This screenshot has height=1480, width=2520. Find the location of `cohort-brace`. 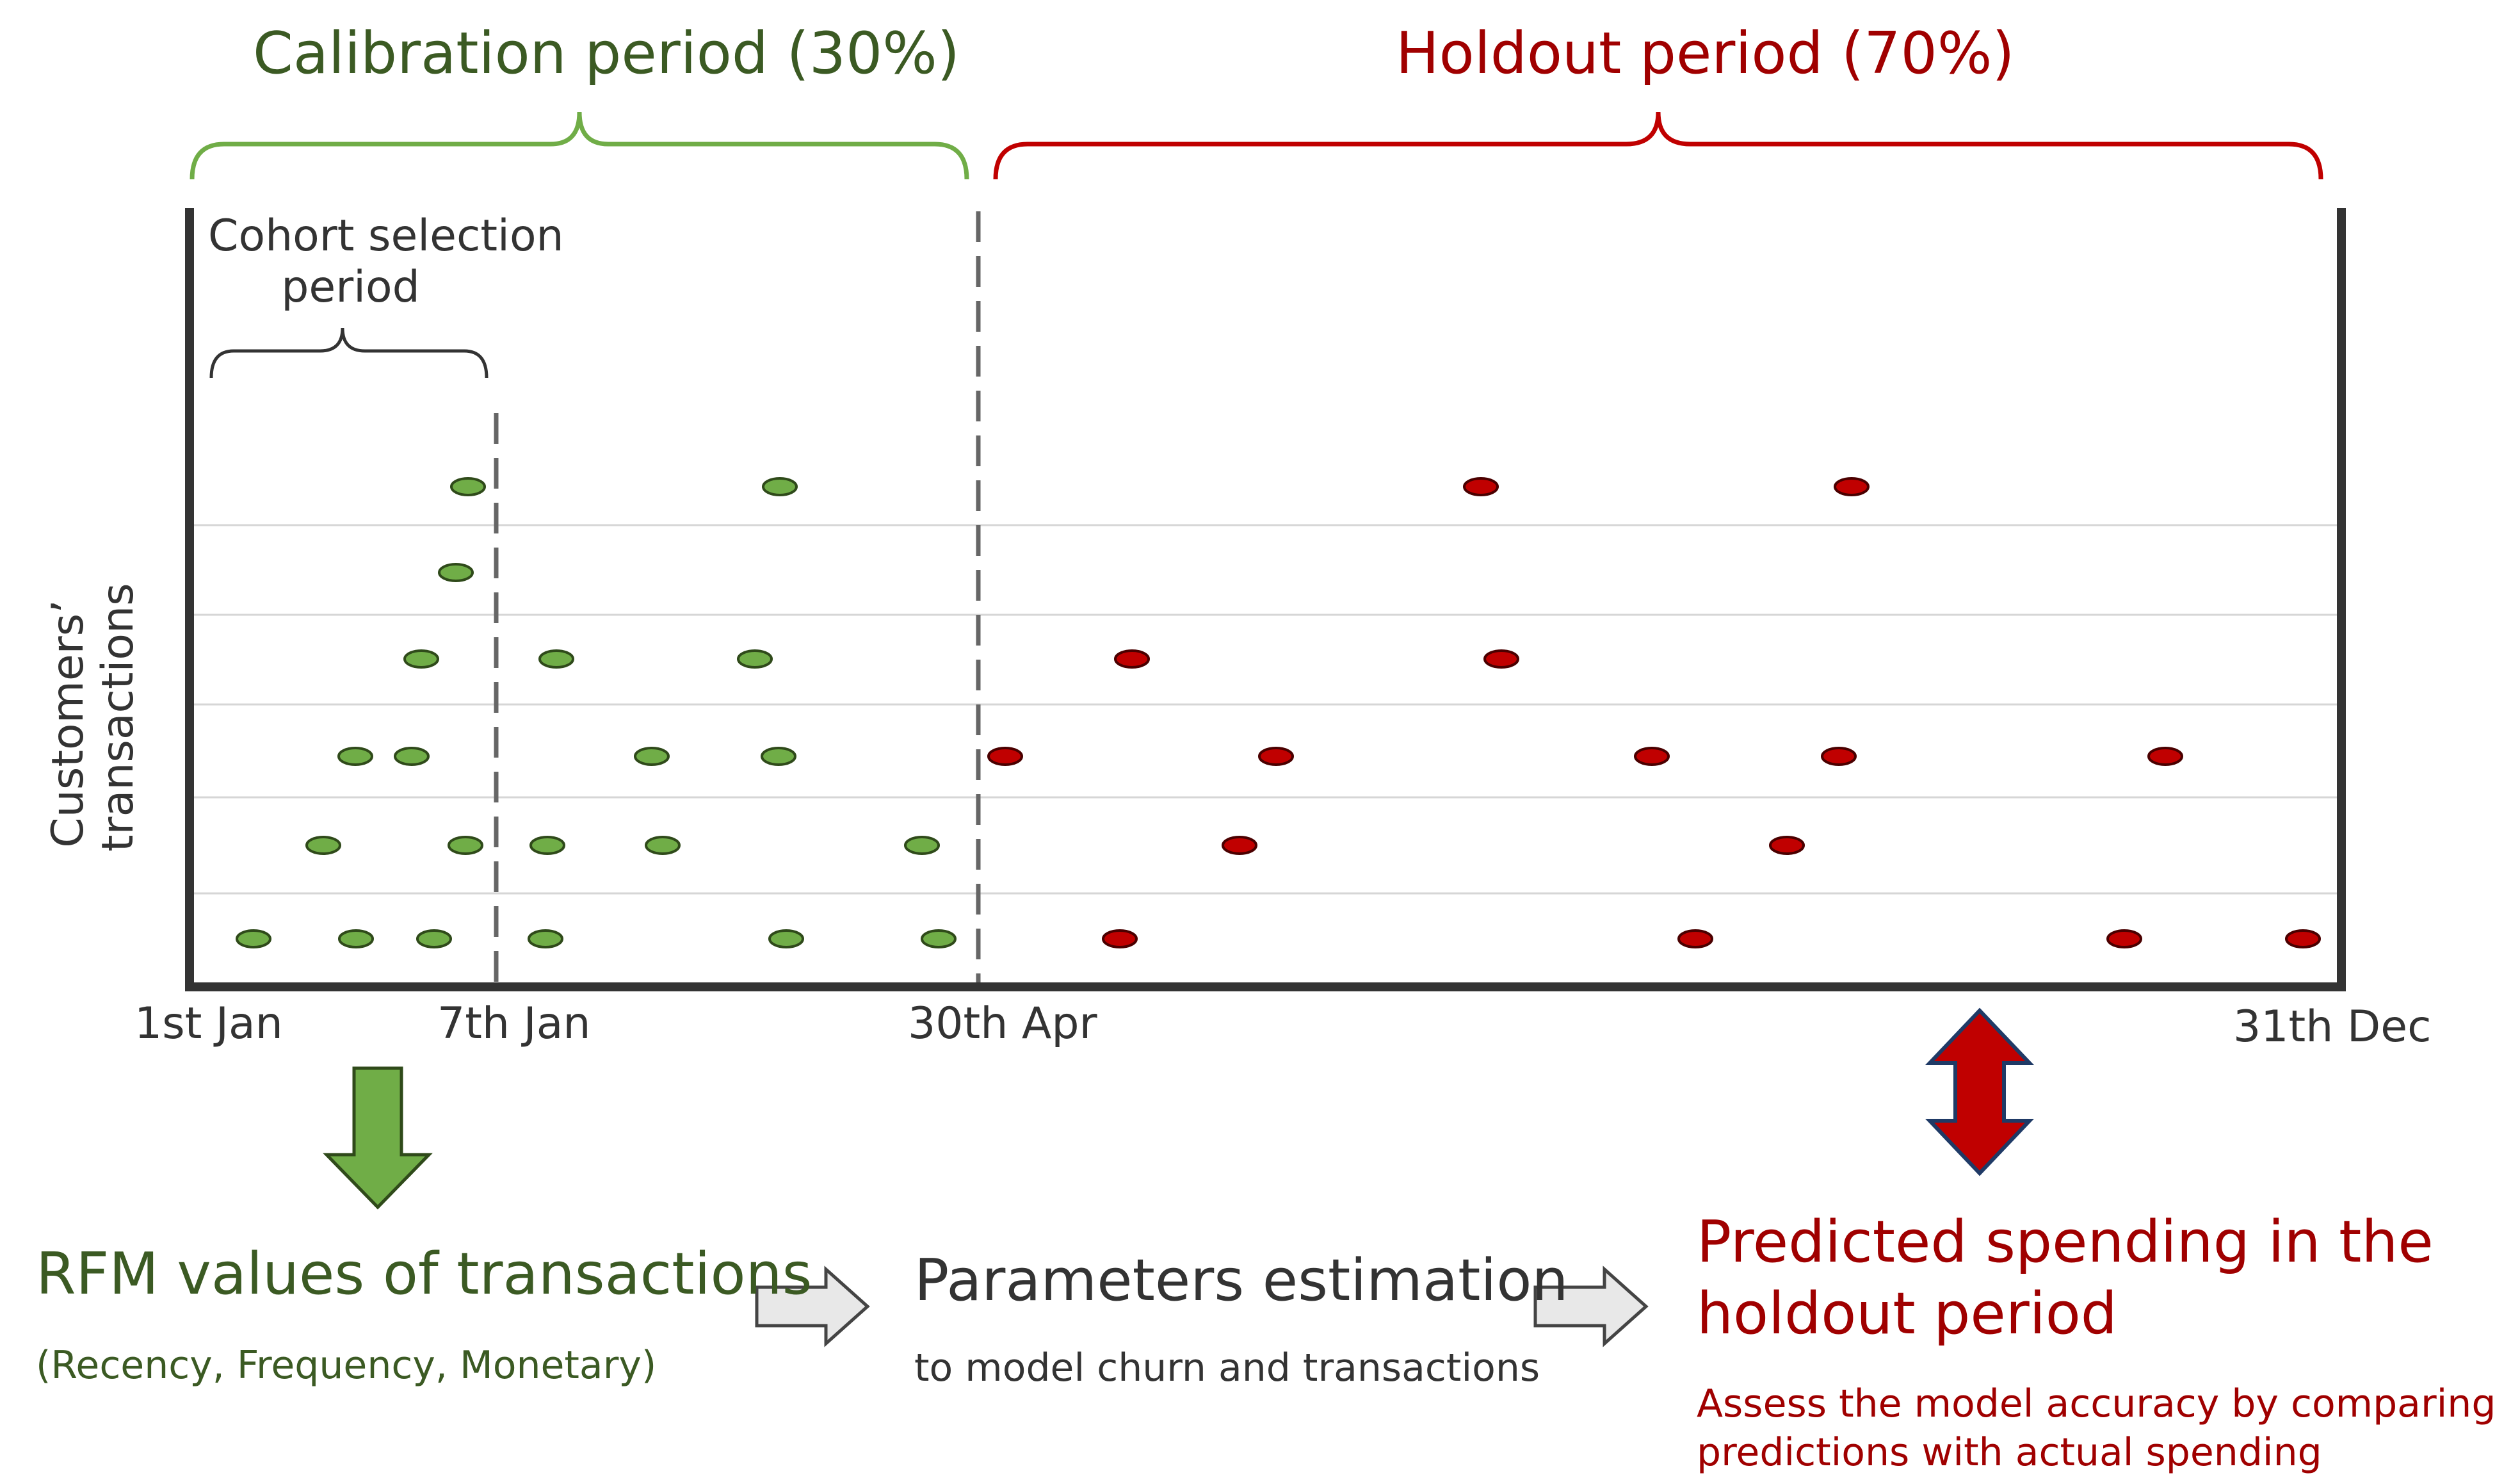

cohort-brace is located at coordinates (349, 353).